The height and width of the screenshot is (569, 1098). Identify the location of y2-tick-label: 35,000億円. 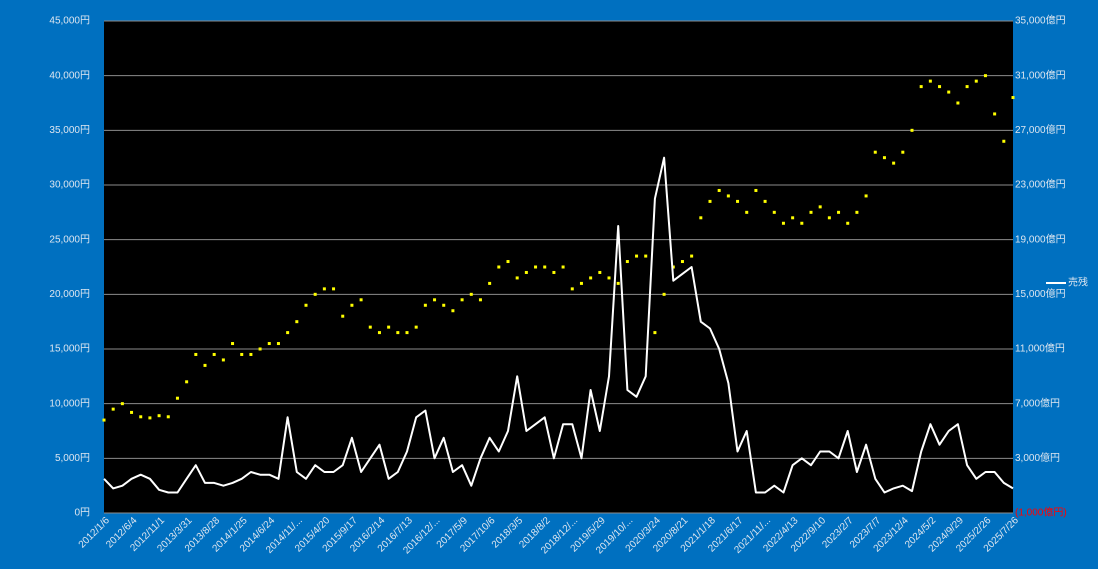
(1040, 20).